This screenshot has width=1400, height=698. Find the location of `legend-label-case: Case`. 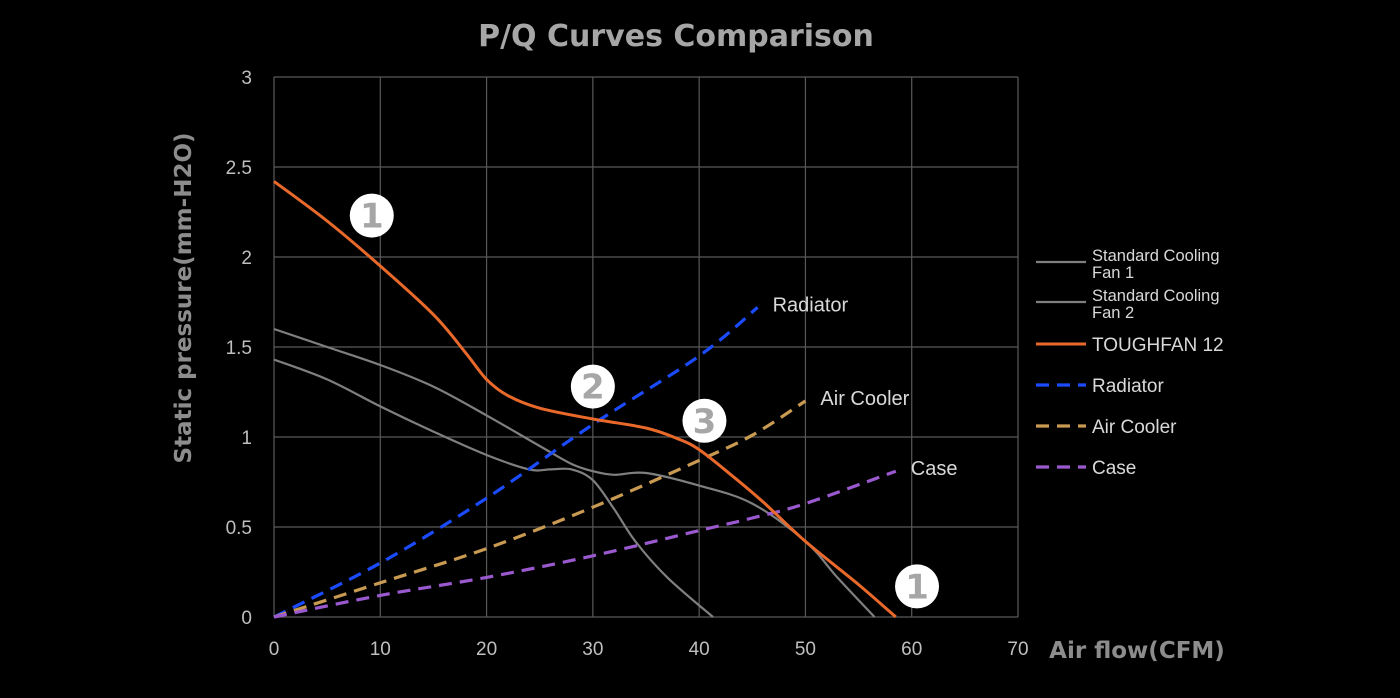

legend-label-case: Case is located at coordinates (1114, 468).